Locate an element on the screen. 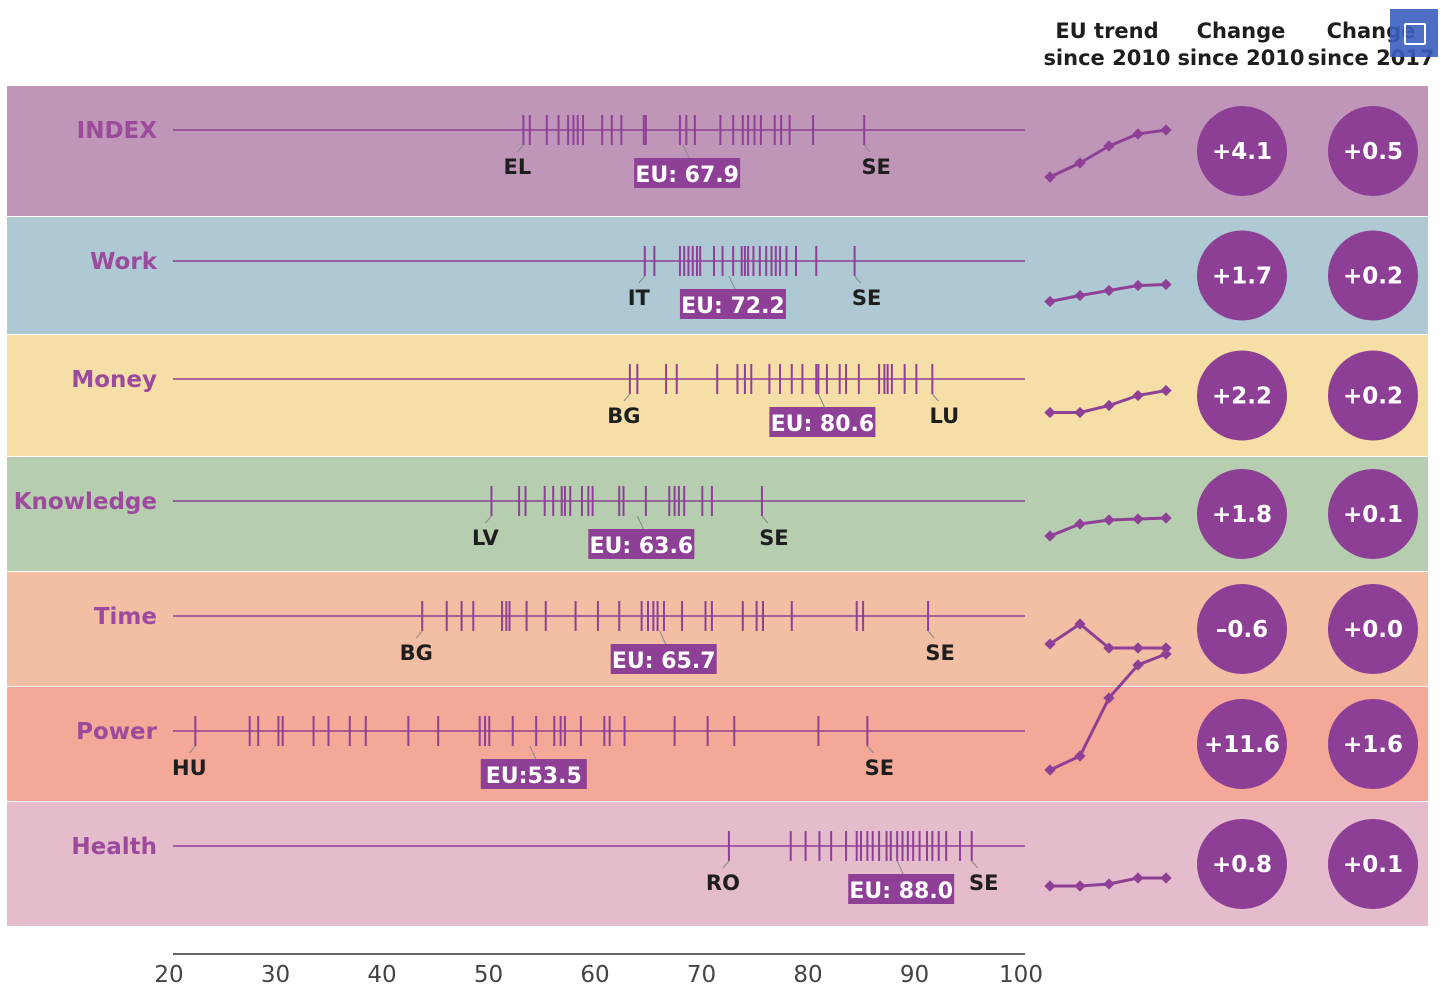 The width and height of the screenshot is (1449, 988). row-knowledge: Knowledge LV SE EU: 63.6 +1.8 +0.1 is located at coordinates (717, 514).